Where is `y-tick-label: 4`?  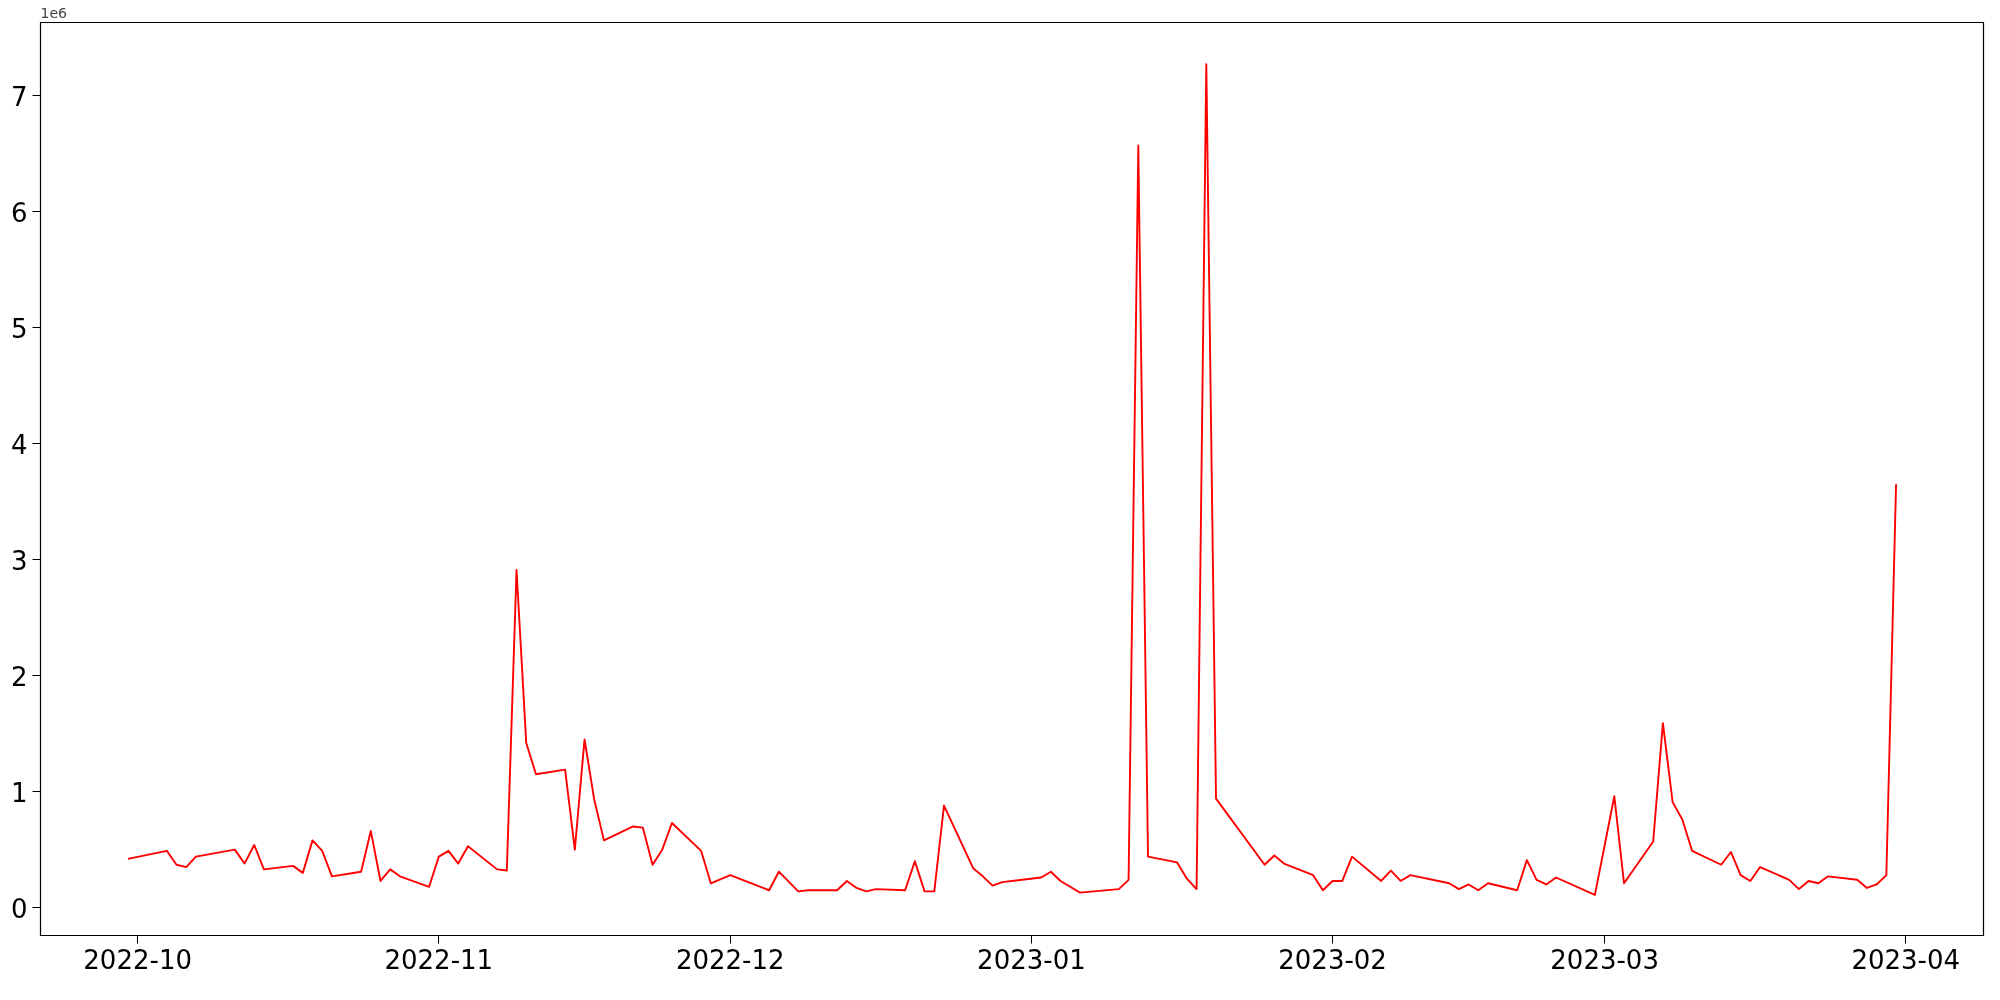 y-tick-label: 4 is located at coordinates (19, 444).